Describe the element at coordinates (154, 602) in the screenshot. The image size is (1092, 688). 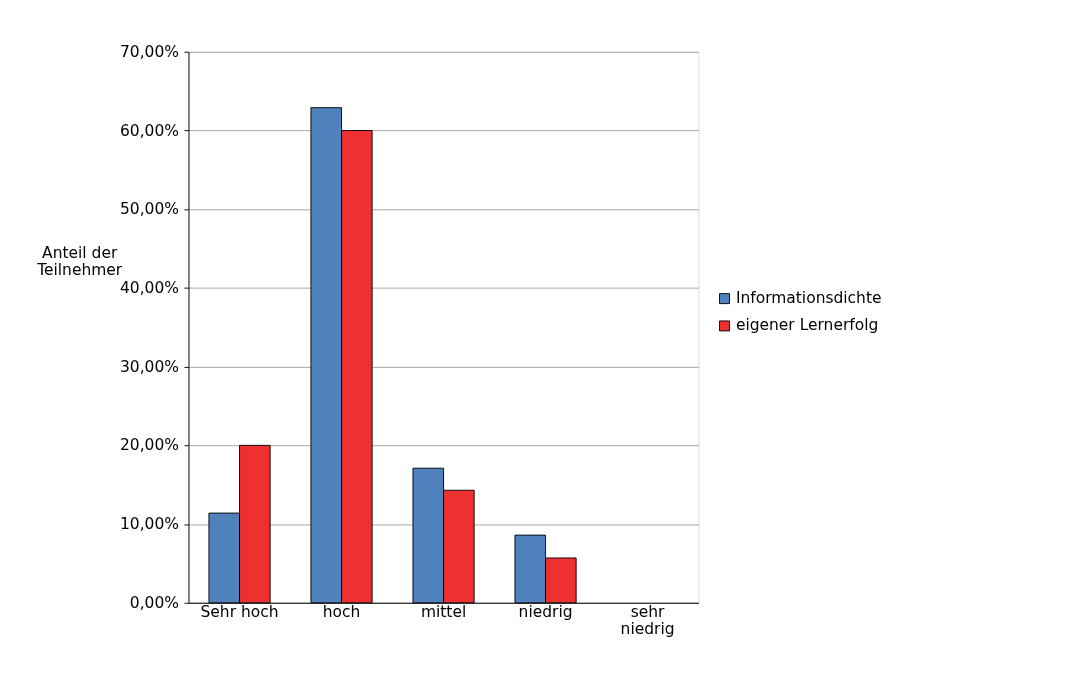
I see `y-tick-label: 0,00%` at that location.